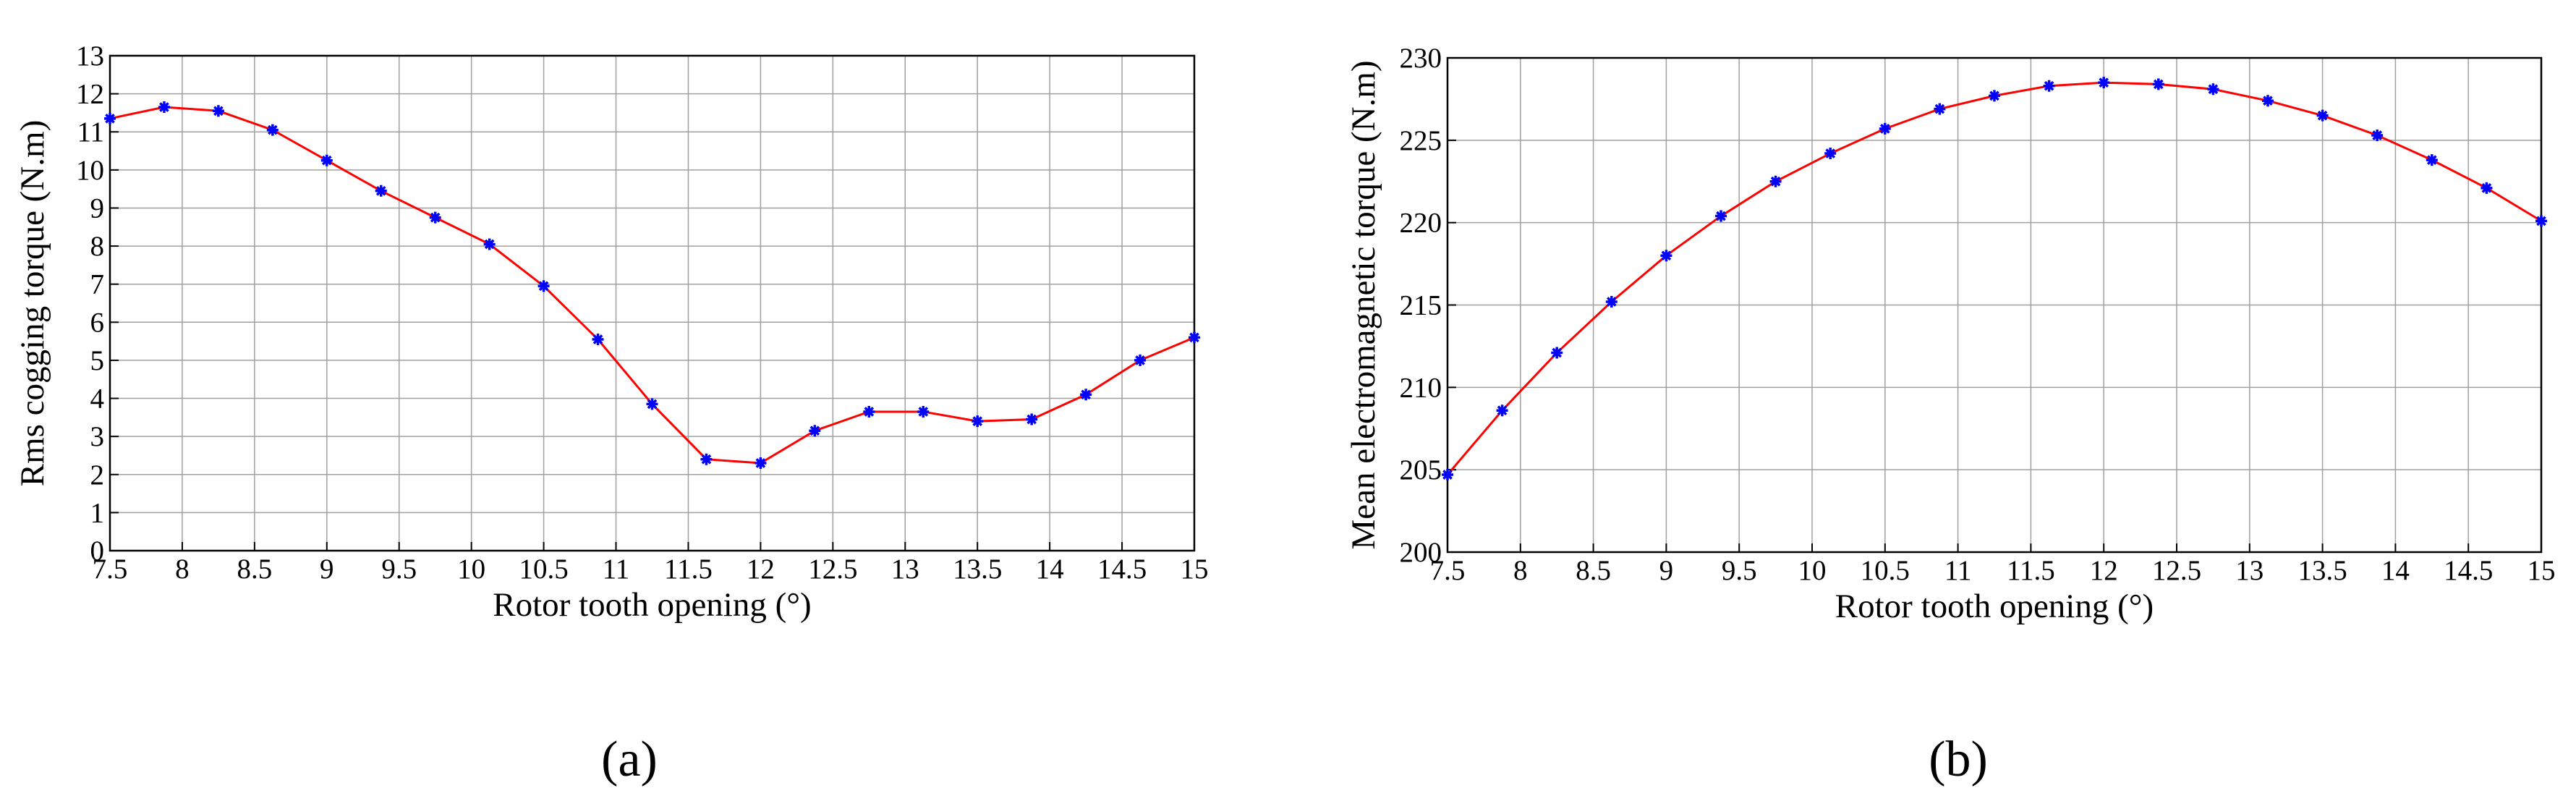 The height and width of the screenshot is (809, 2576). What do you see at coordinates (97, 399) in the screenshot?
I see `y-tick-label: 4` at bounding box center [97, 399].